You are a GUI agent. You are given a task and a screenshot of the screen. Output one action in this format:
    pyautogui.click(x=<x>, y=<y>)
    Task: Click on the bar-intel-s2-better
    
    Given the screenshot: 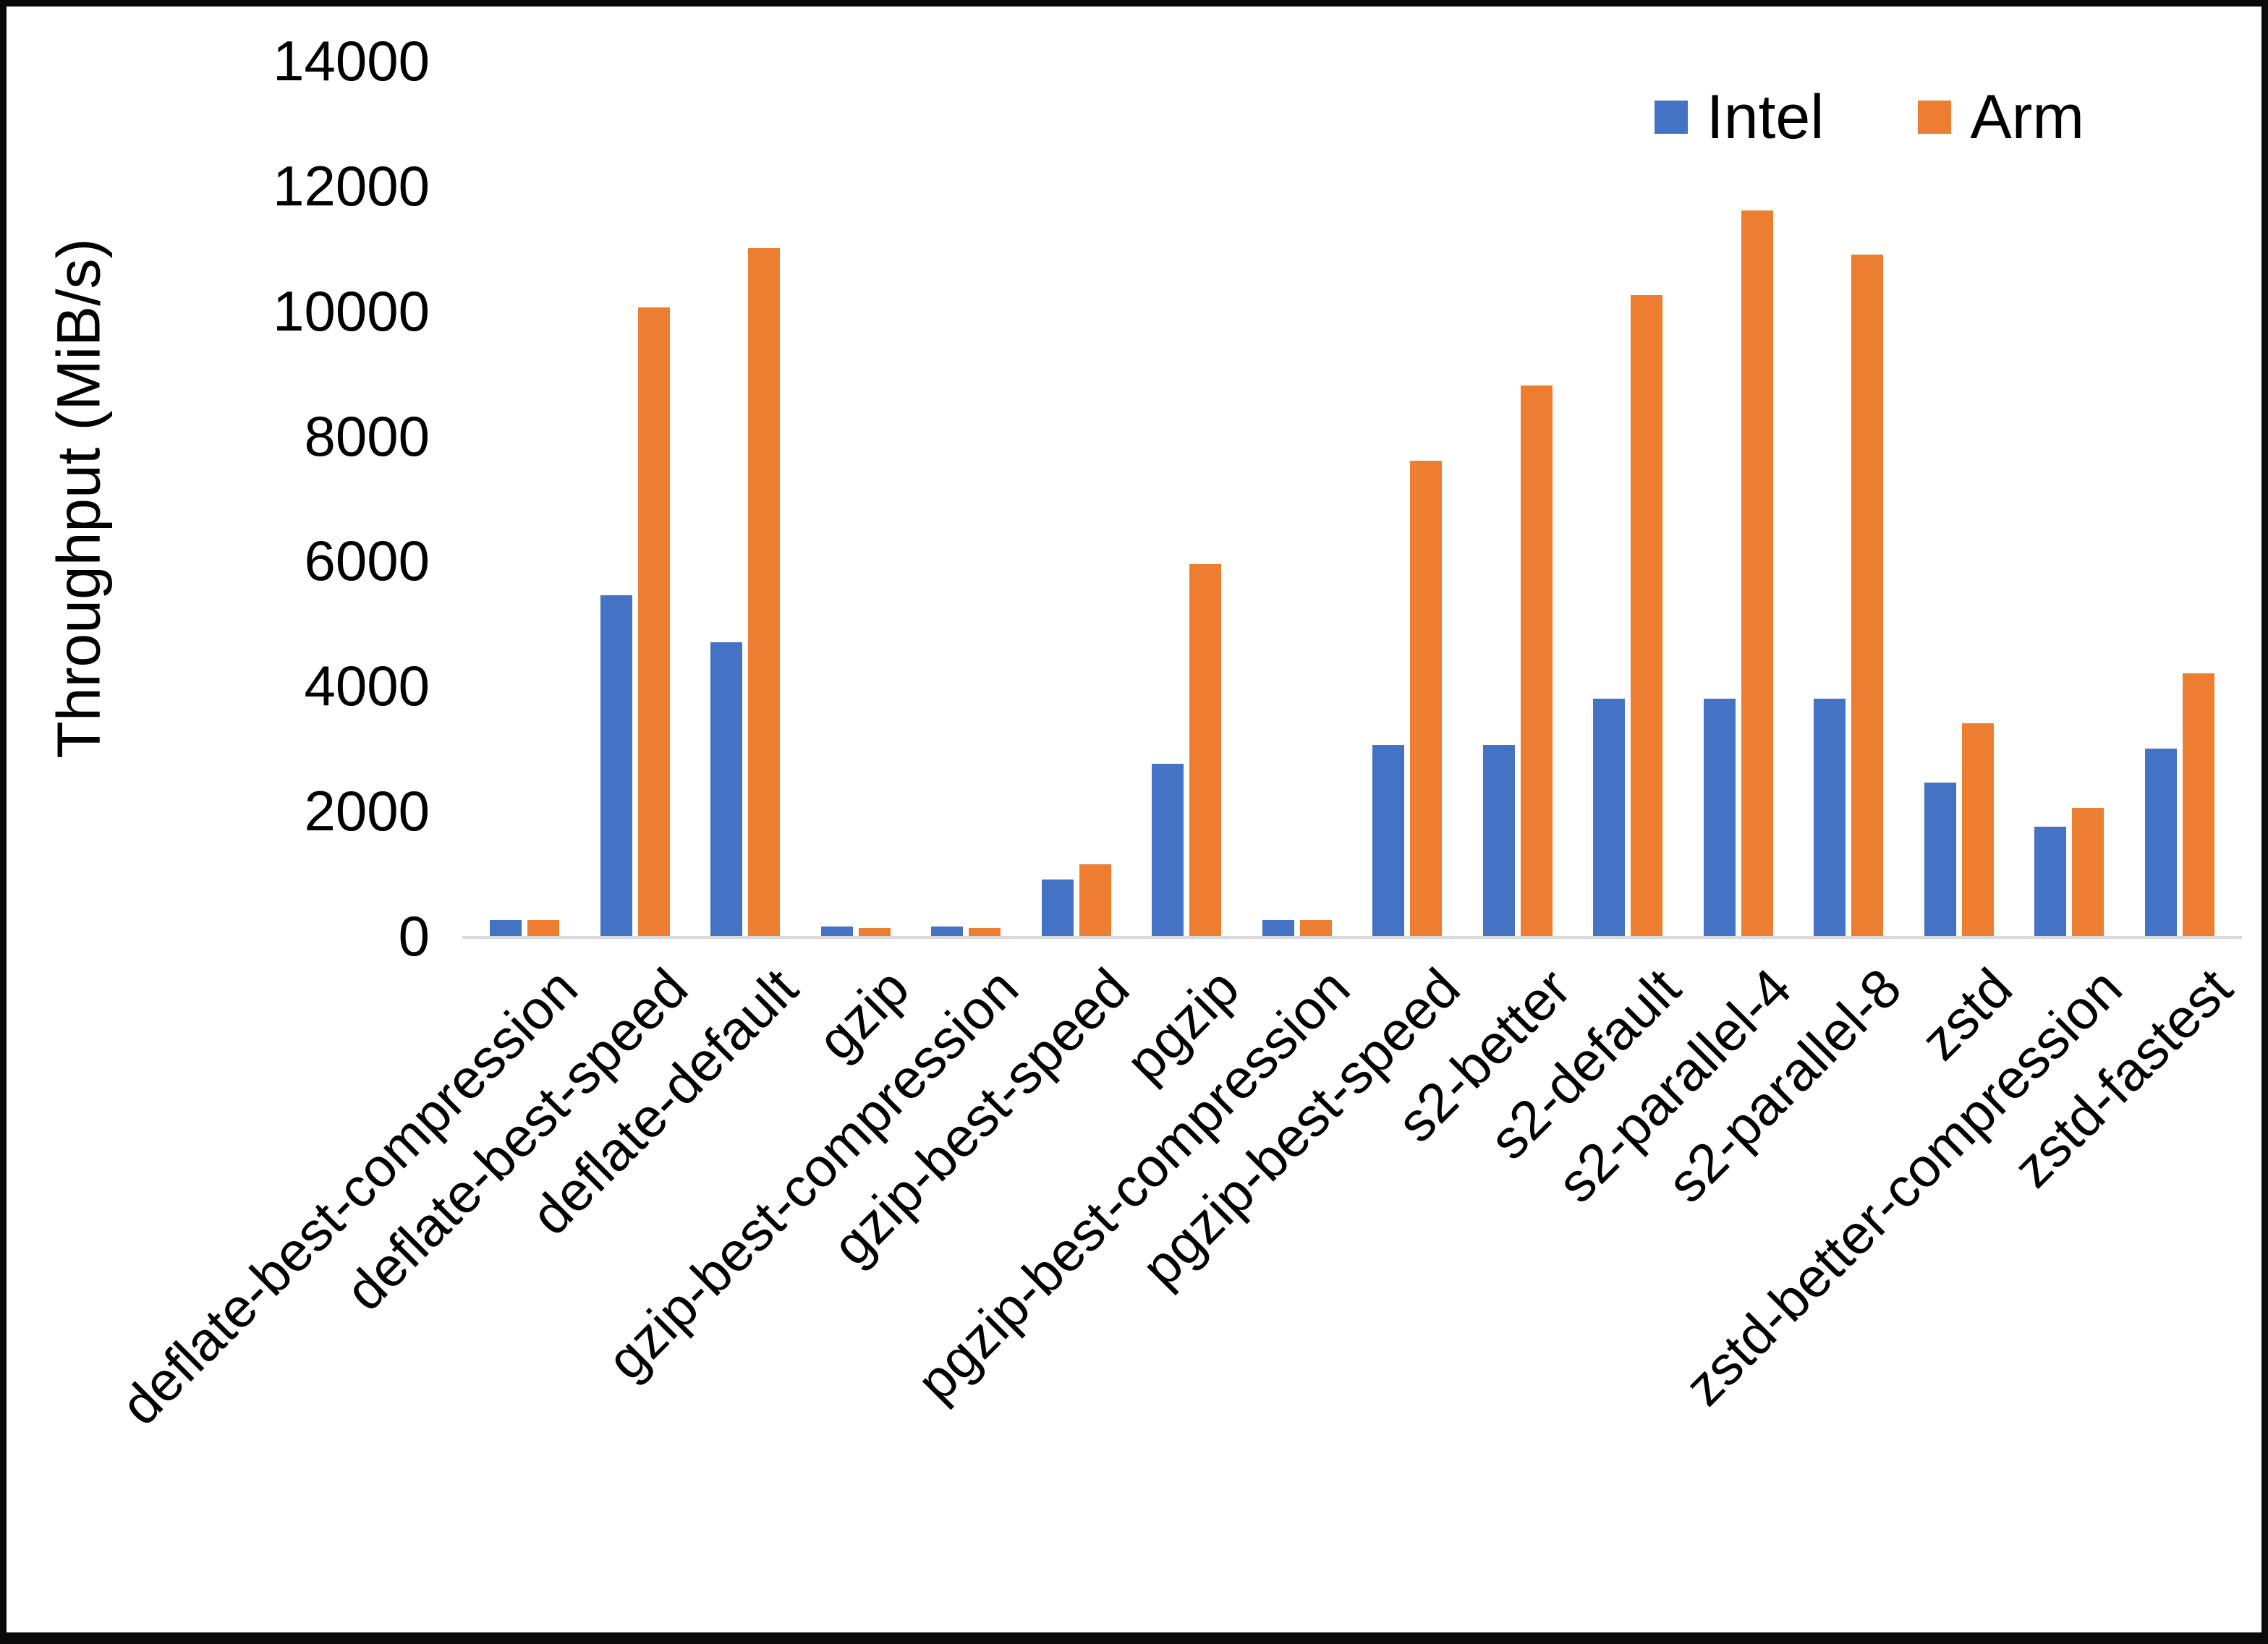 What is the action you would take?
    pyautogui.click(x=1499, y=840)
    